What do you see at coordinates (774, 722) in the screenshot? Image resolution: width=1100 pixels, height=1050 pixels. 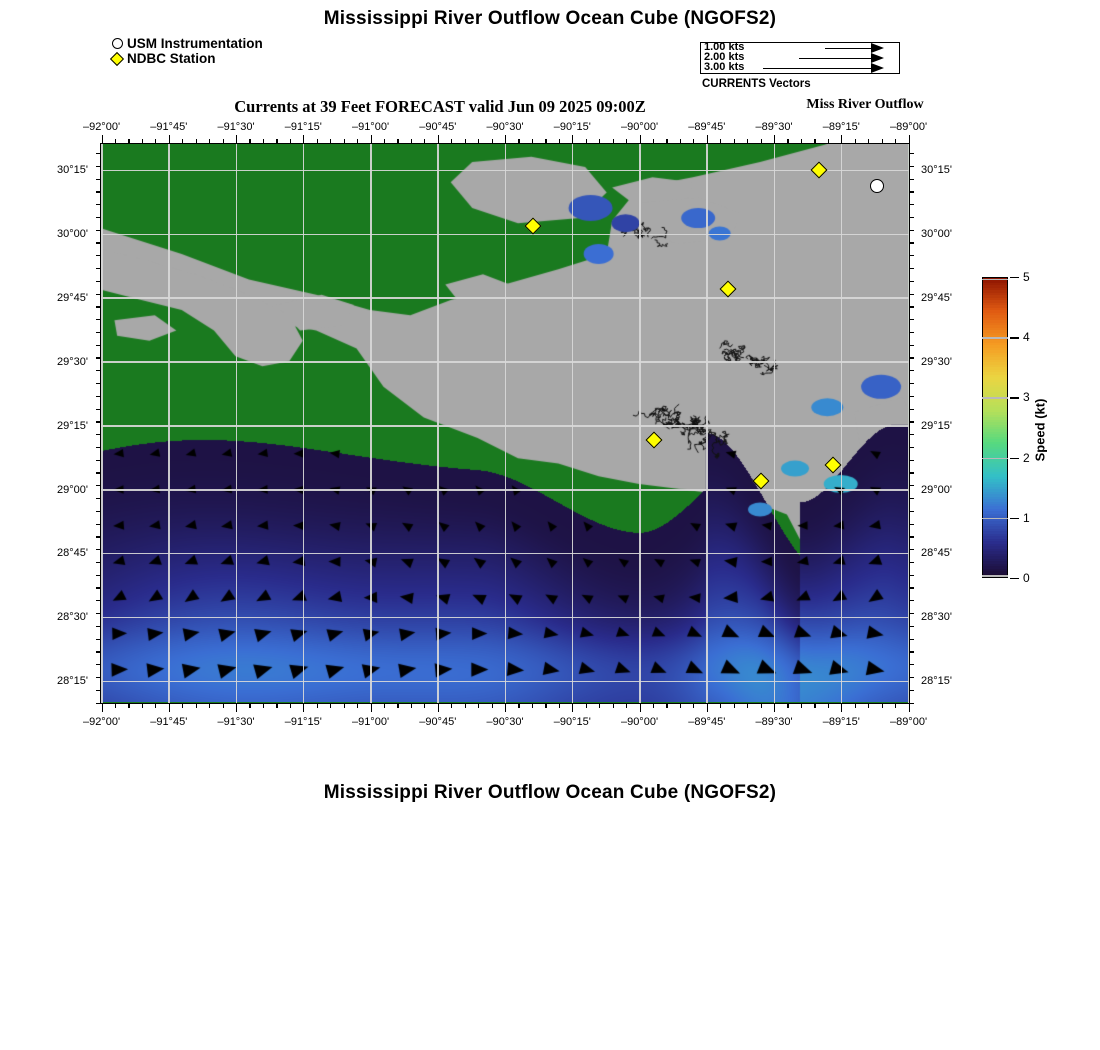 I see `lon-label-bottom: –89°30'` at bounding box center [774, 722].